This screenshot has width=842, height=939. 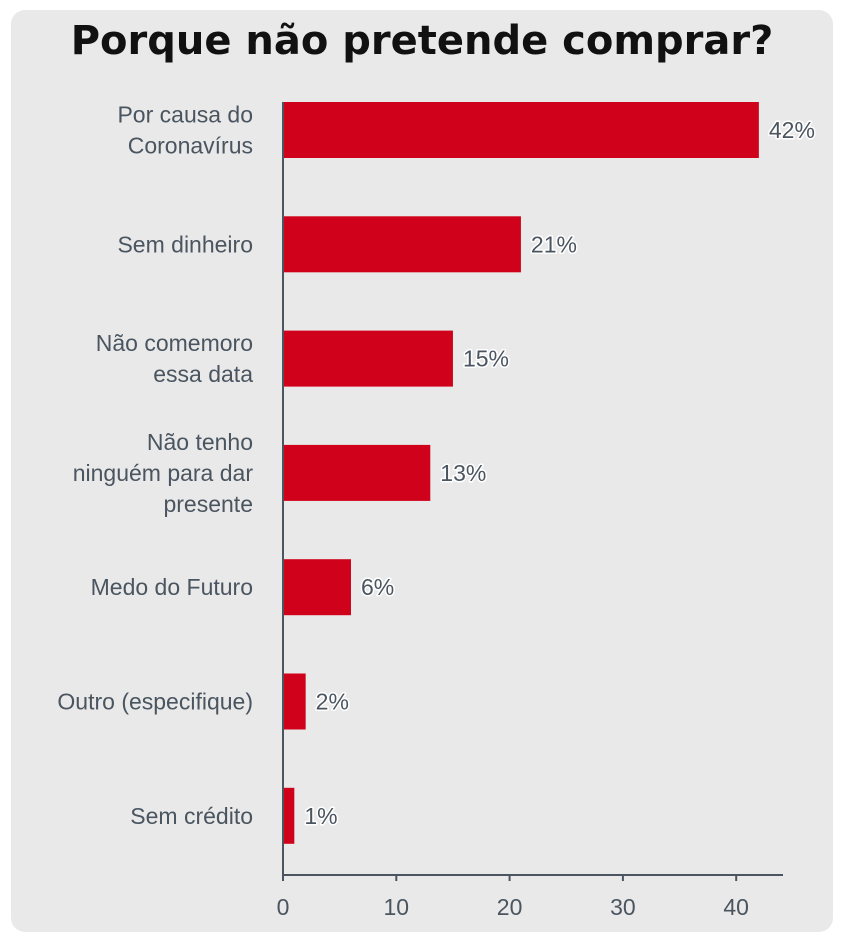 I want to click on category-label-1: Por causa do Coronavírus, so click(x=185, y=130).